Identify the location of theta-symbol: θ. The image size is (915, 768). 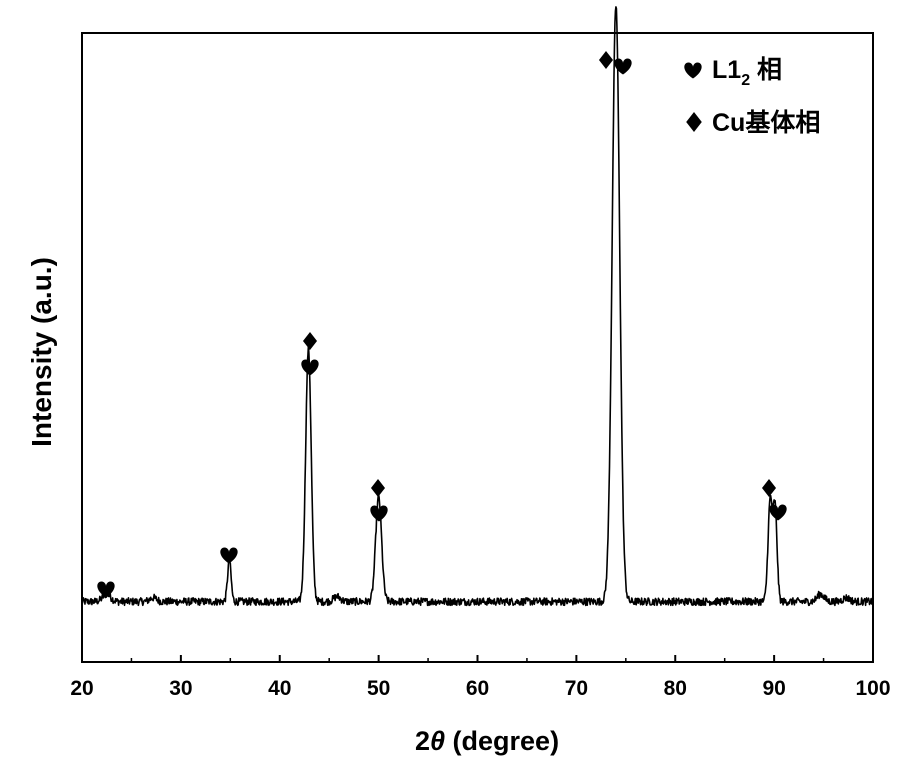
(437, 741).